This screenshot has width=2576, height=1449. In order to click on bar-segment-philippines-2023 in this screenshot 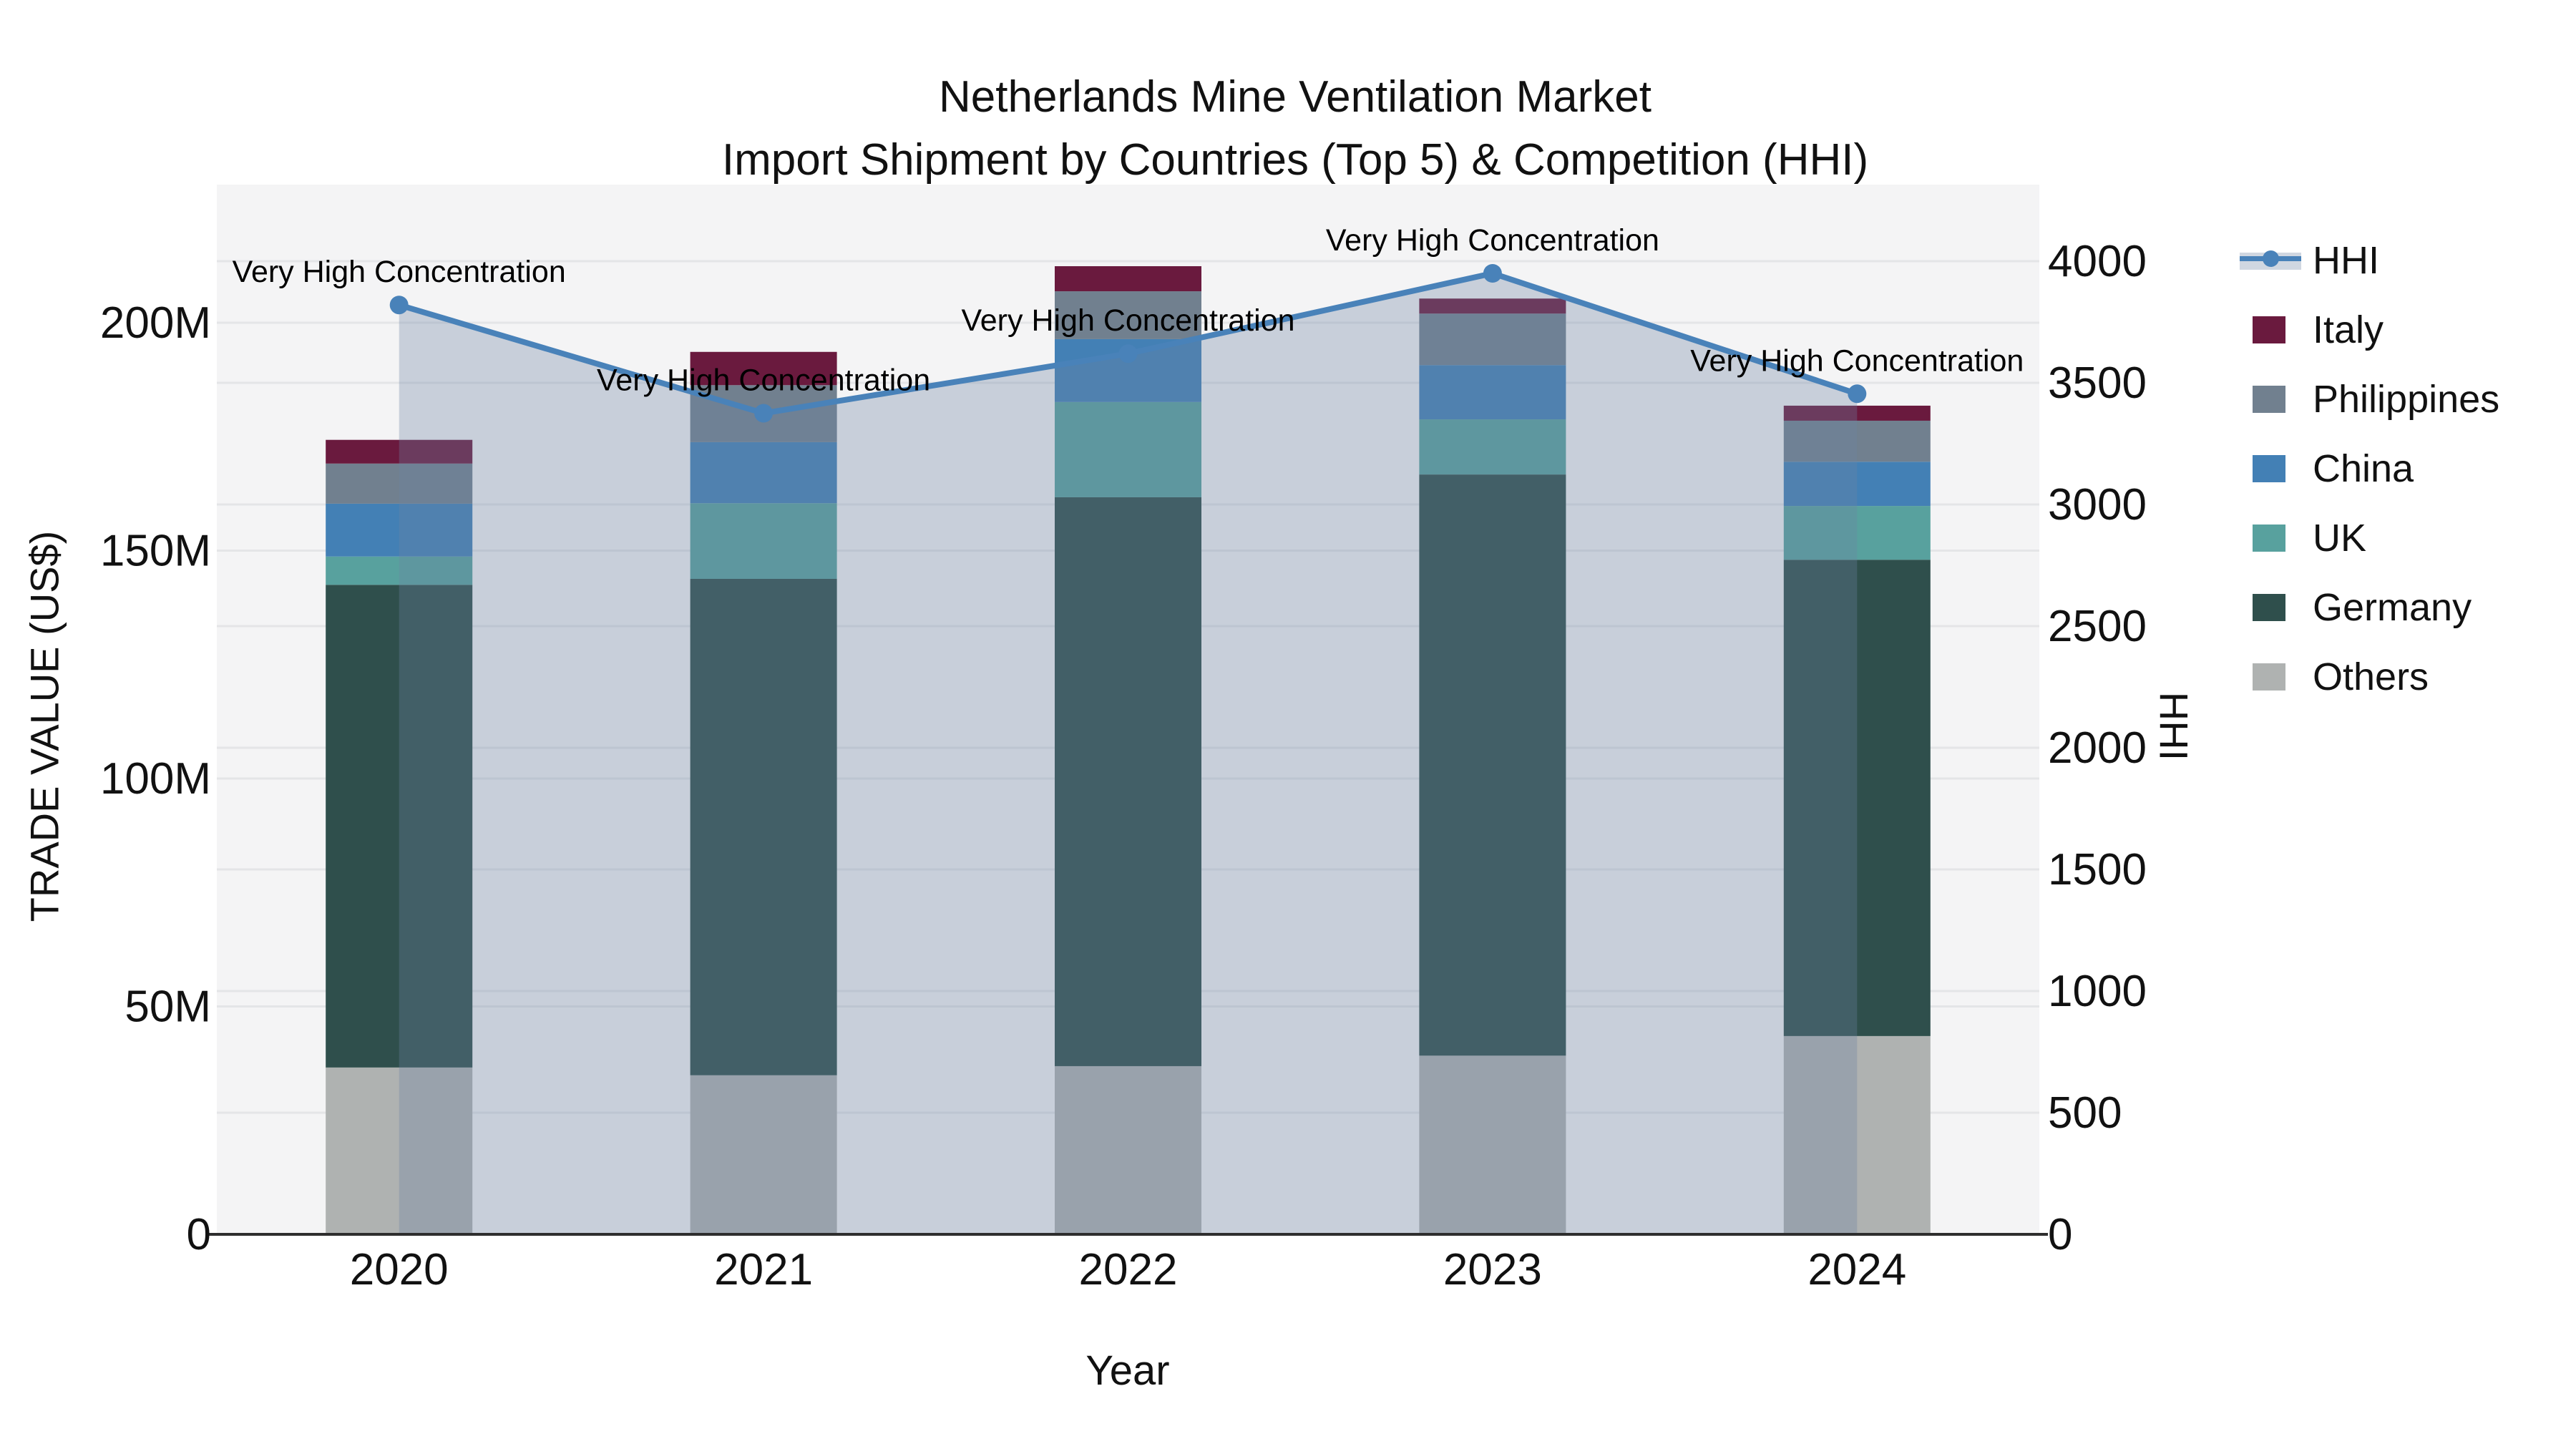, I will do `click(1492, 339)`.